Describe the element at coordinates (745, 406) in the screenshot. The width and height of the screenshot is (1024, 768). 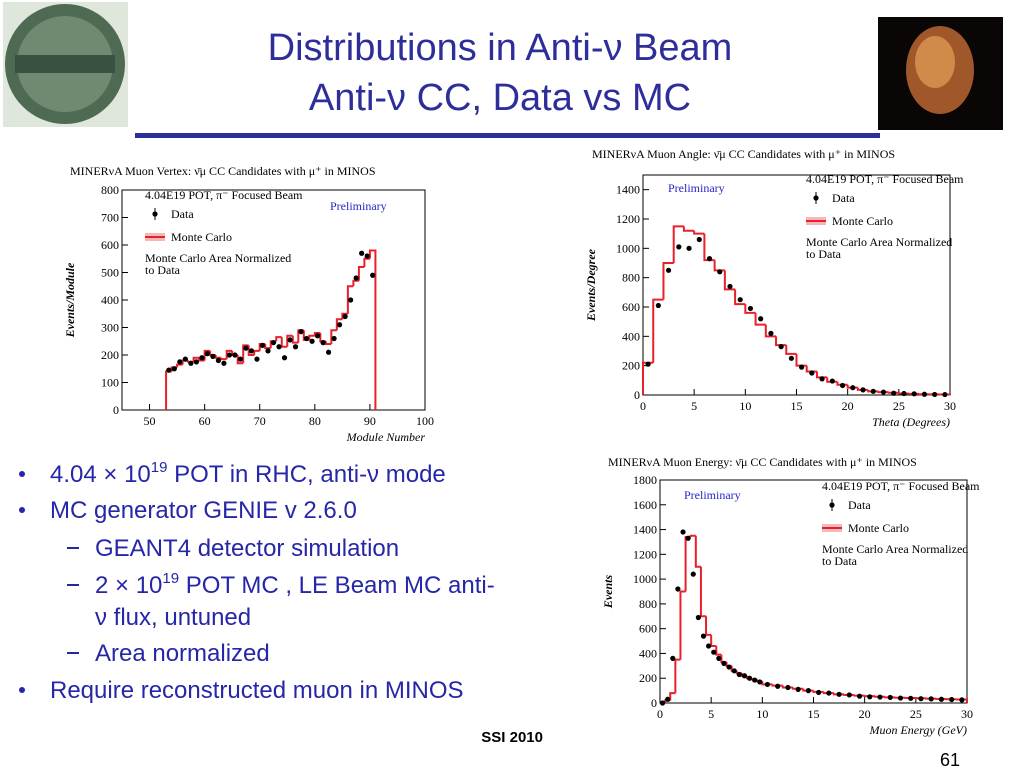
I see `x-tick-label: 10` at that location.